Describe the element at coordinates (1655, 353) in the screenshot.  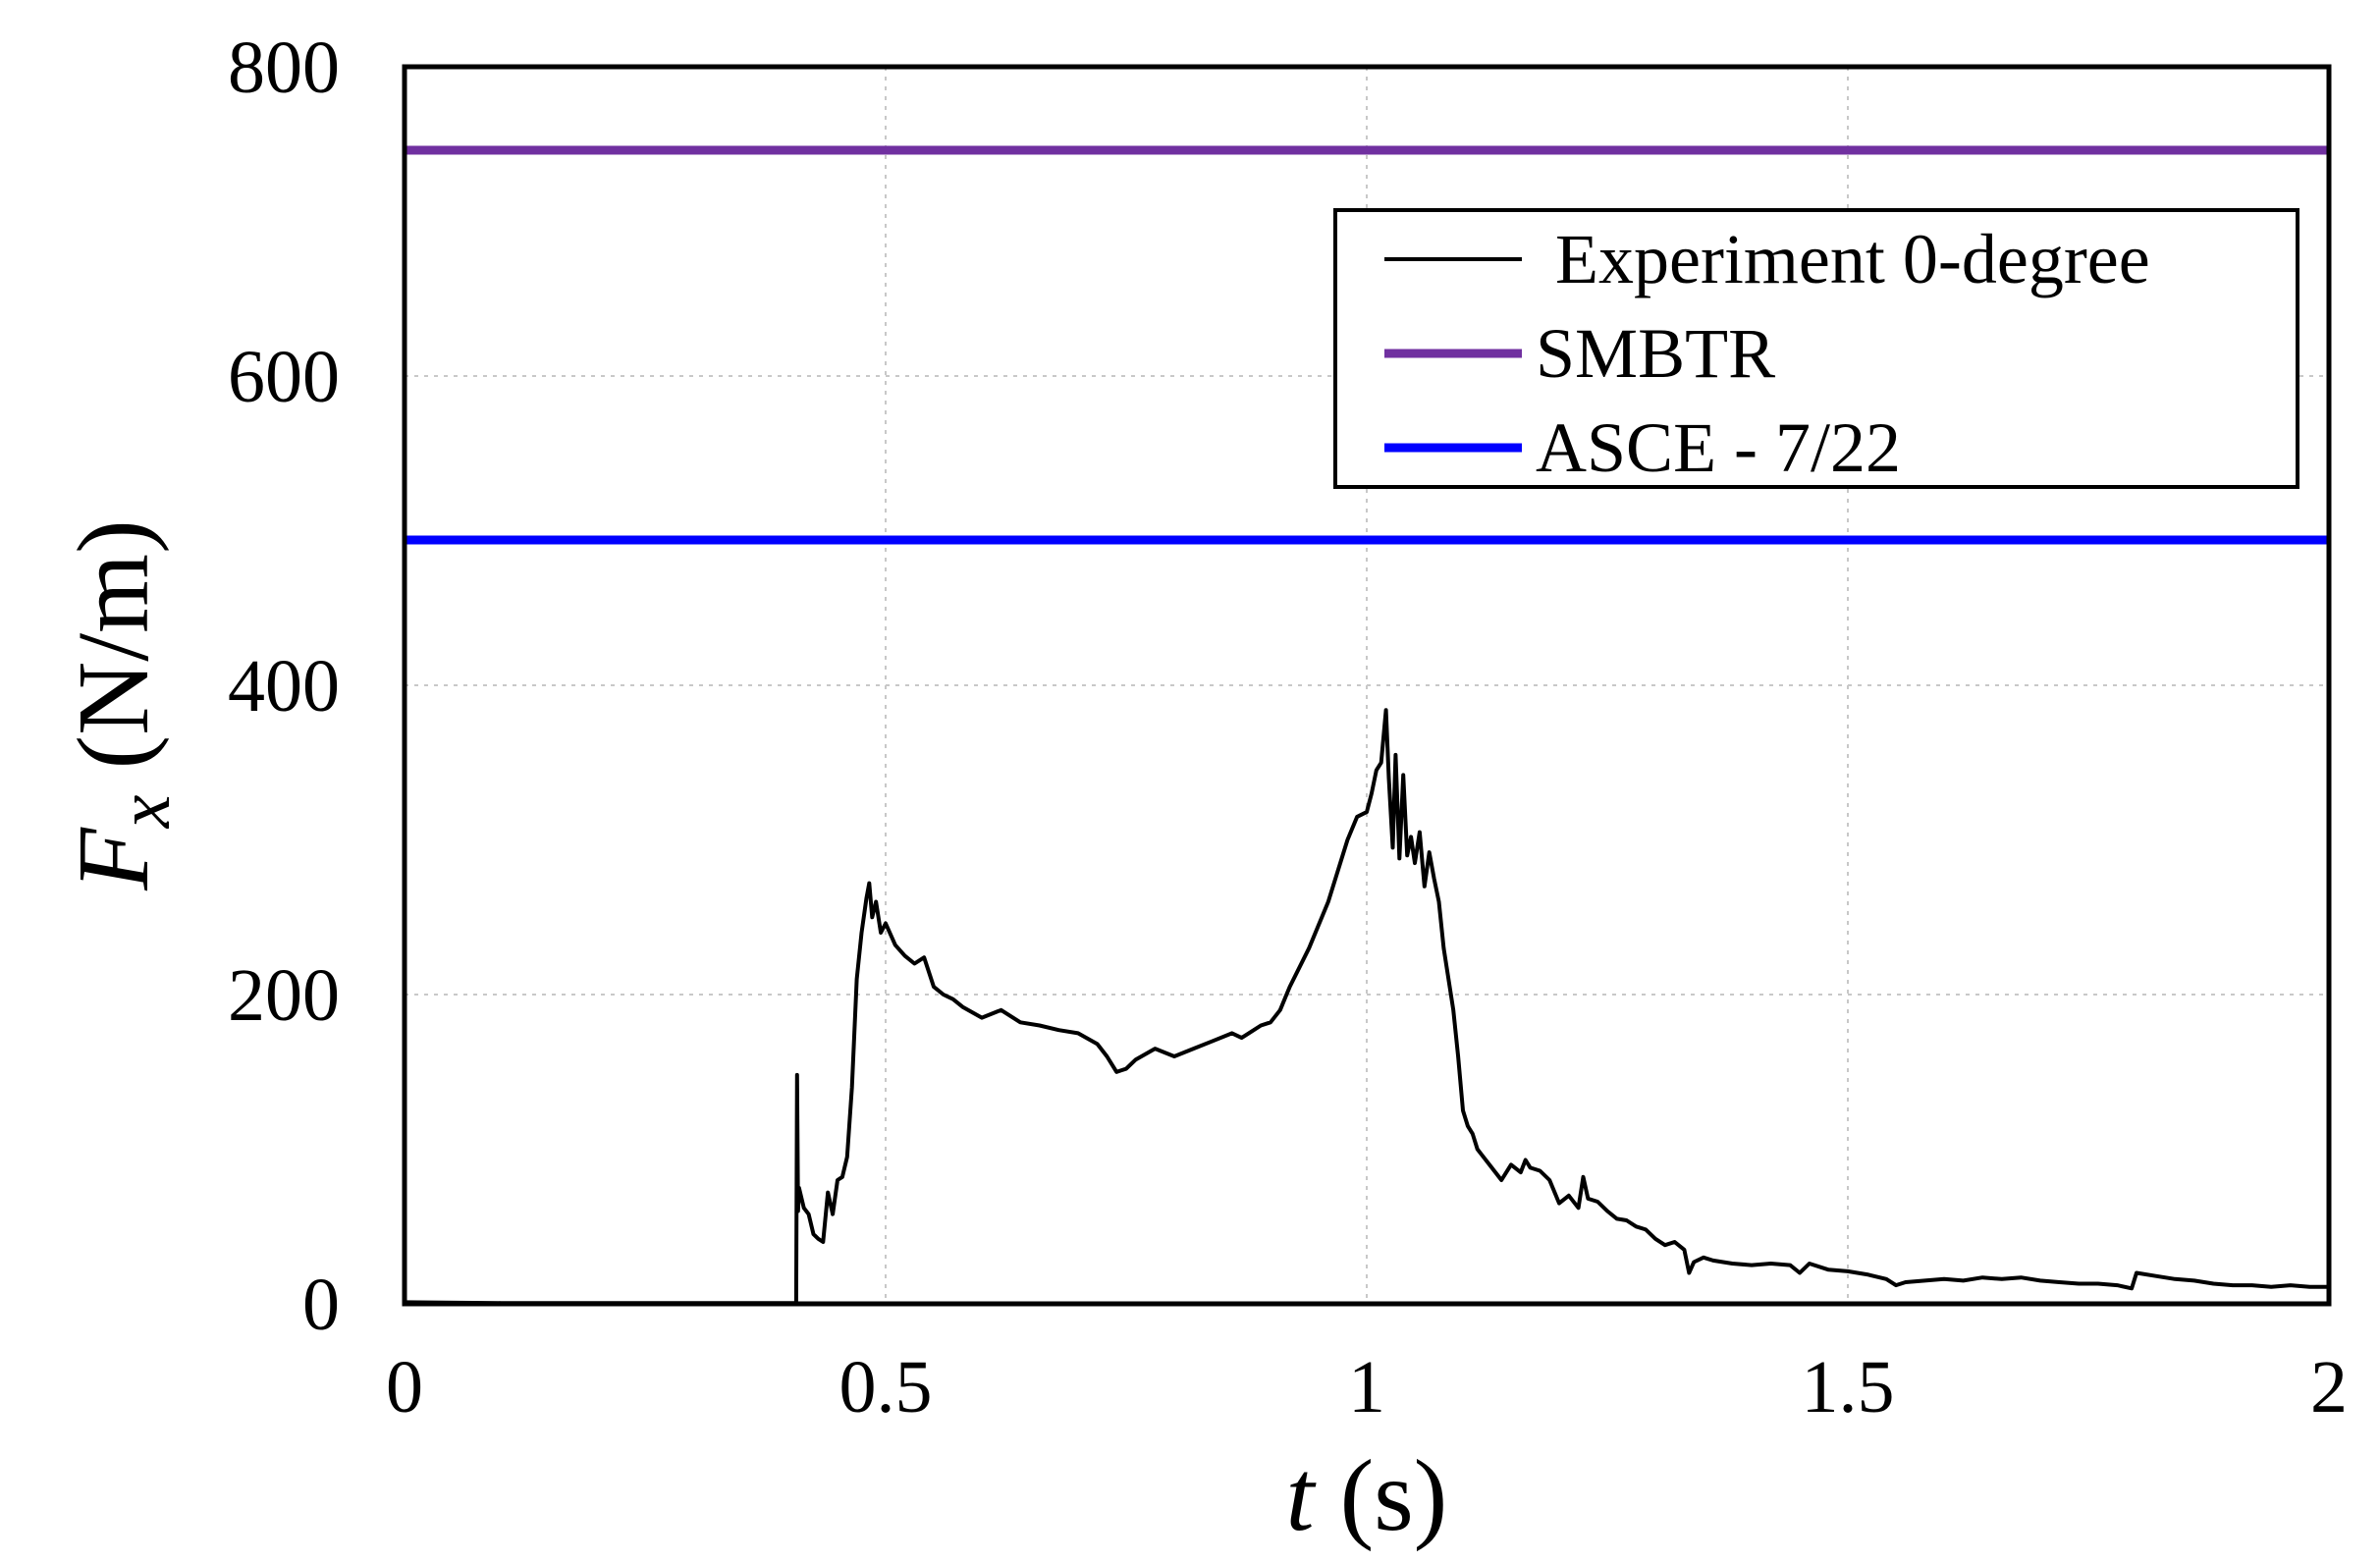
I see `legend-label: SMBTR` at that location.